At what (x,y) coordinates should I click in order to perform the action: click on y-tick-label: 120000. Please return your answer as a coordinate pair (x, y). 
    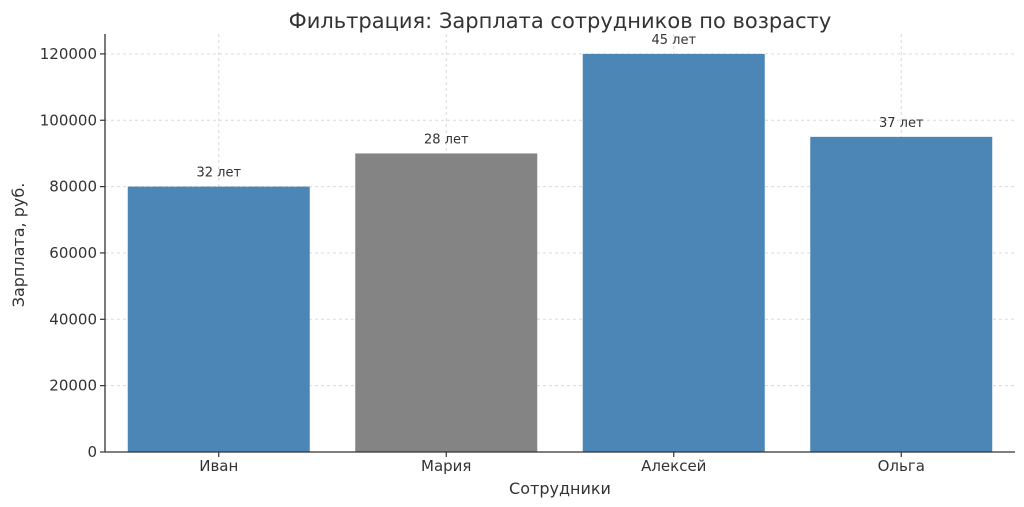
    Looking at the image, I should click on (68, 54).